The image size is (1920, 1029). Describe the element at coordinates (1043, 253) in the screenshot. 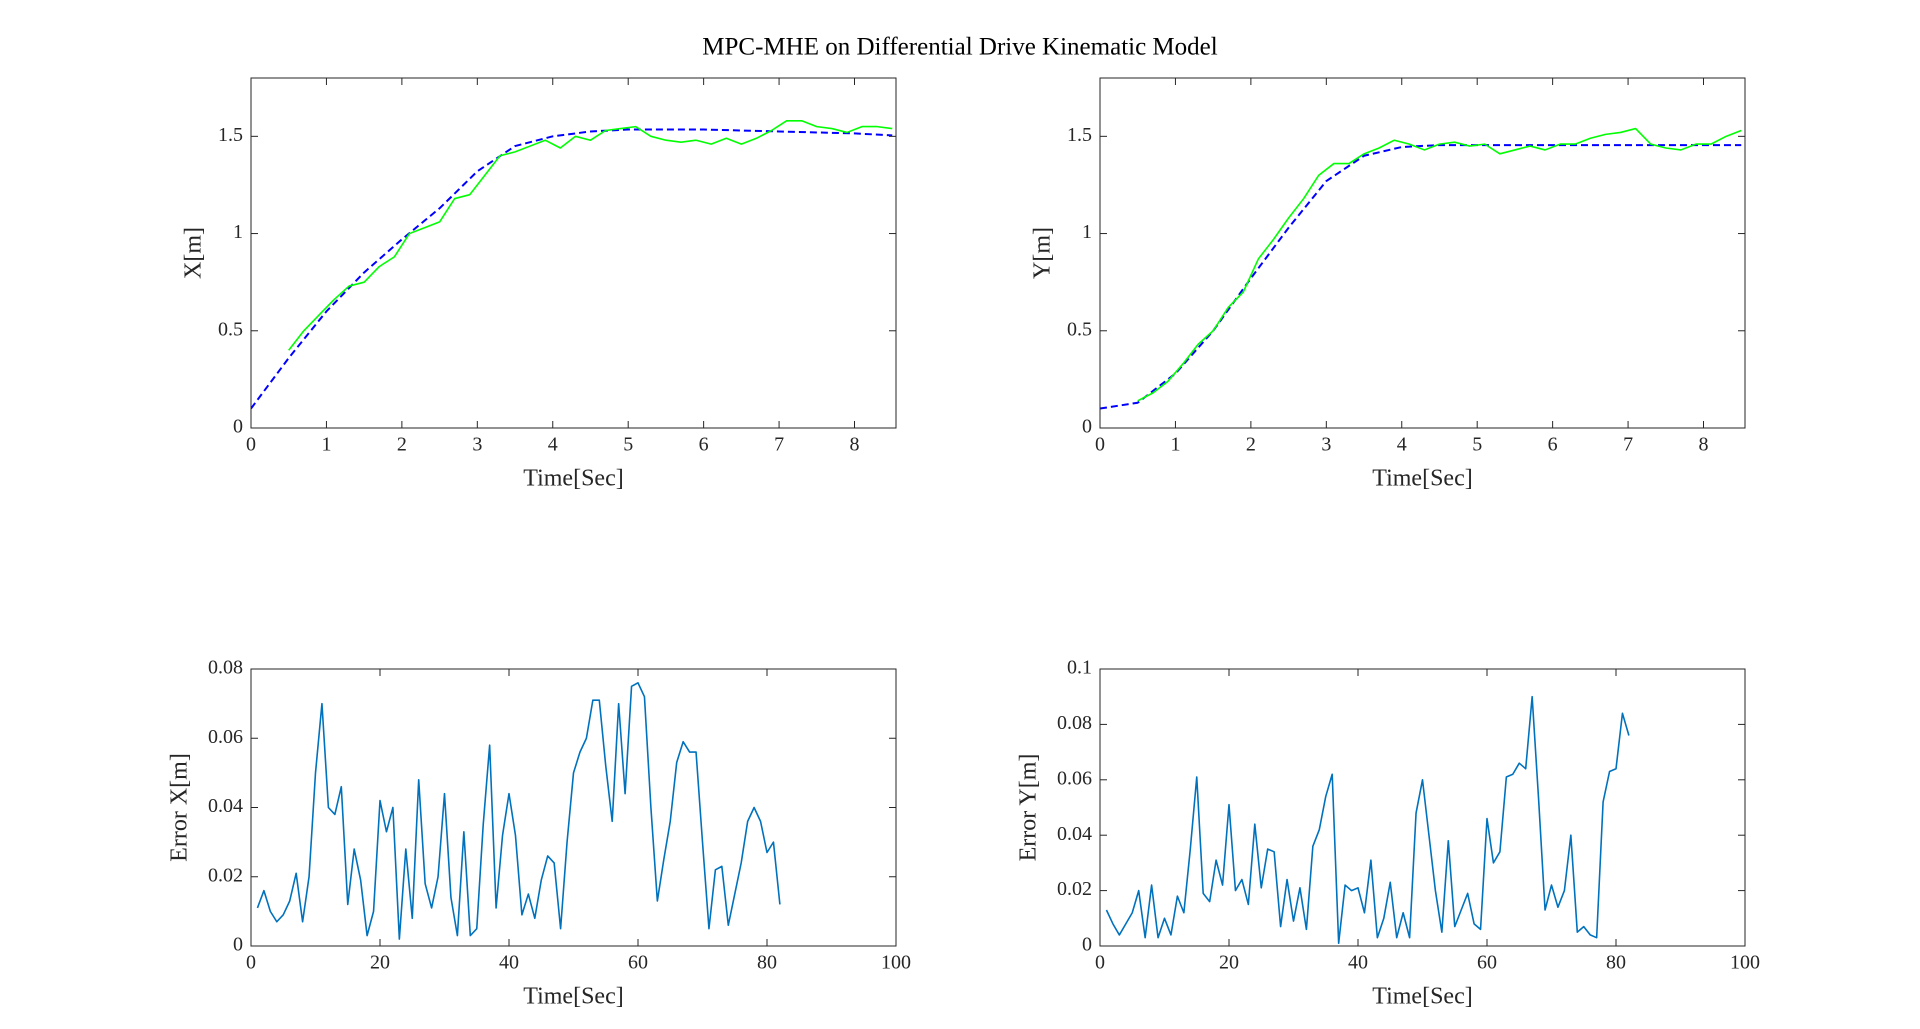

I see `y-axis-label: Y[m]` at that location.